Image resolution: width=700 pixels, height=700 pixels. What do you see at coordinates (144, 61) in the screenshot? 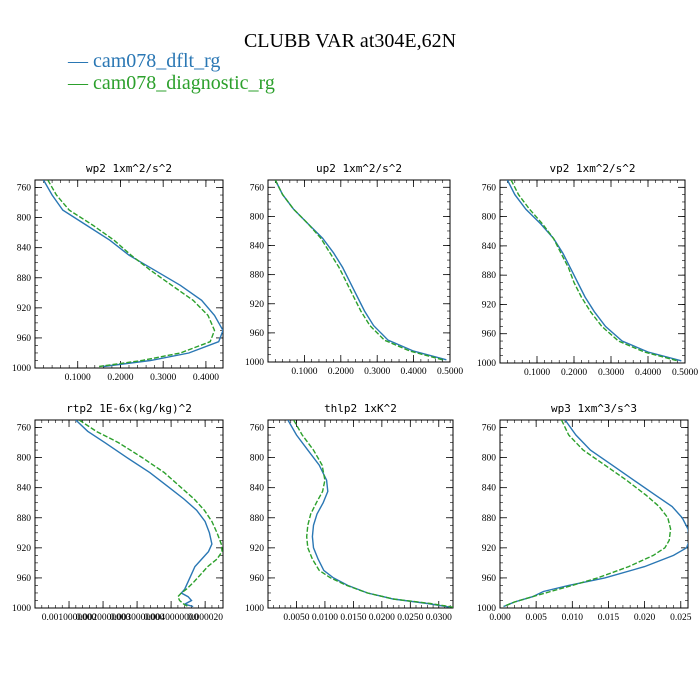
I see `legend-entry-dflt: — cam078_dflt_rg` at bounding box center [144, 61].